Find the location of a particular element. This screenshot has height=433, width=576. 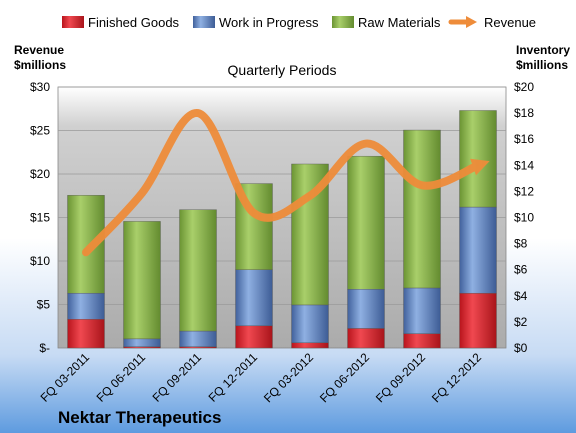

right-tick-label: $2 is located at coordinates (521, 322).